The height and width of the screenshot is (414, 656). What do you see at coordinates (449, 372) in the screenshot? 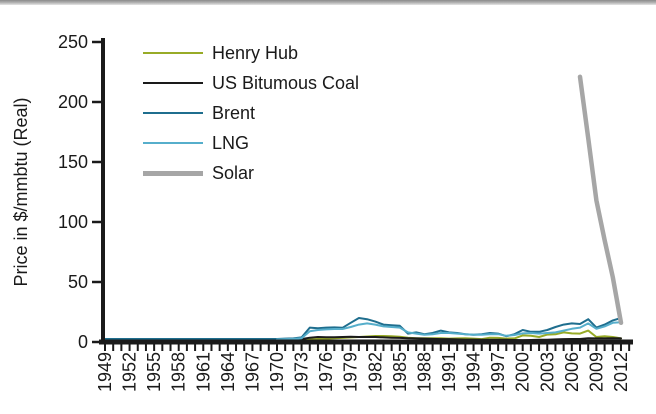
I see `x-tick-label: 1991` at bounding box center [449, 372].